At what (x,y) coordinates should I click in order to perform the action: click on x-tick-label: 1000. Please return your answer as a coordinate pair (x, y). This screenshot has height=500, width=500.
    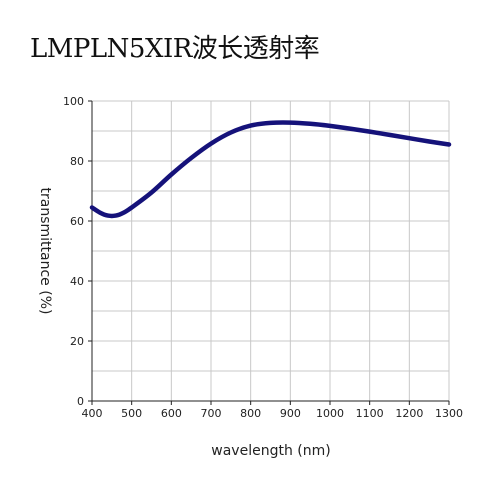
    Looking at the image, I should click on (330, 413).